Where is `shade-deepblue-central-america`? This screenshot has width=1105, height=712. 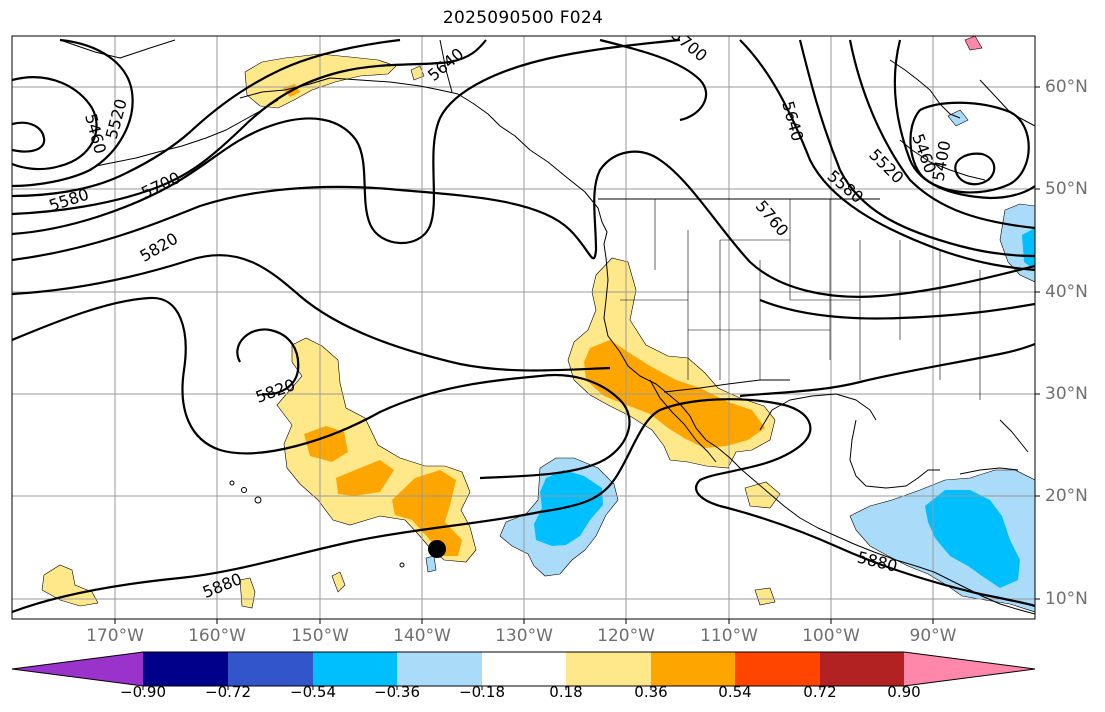 shade-deepblue-central-america is located at coordinates (972, 539).